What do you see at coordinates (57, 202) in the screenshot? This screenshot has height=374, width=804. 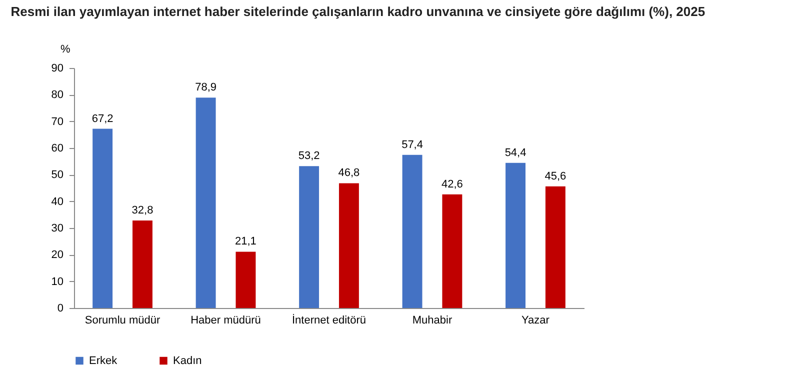 I see `y-tick-label: 40` at bounding box center [57, 202].